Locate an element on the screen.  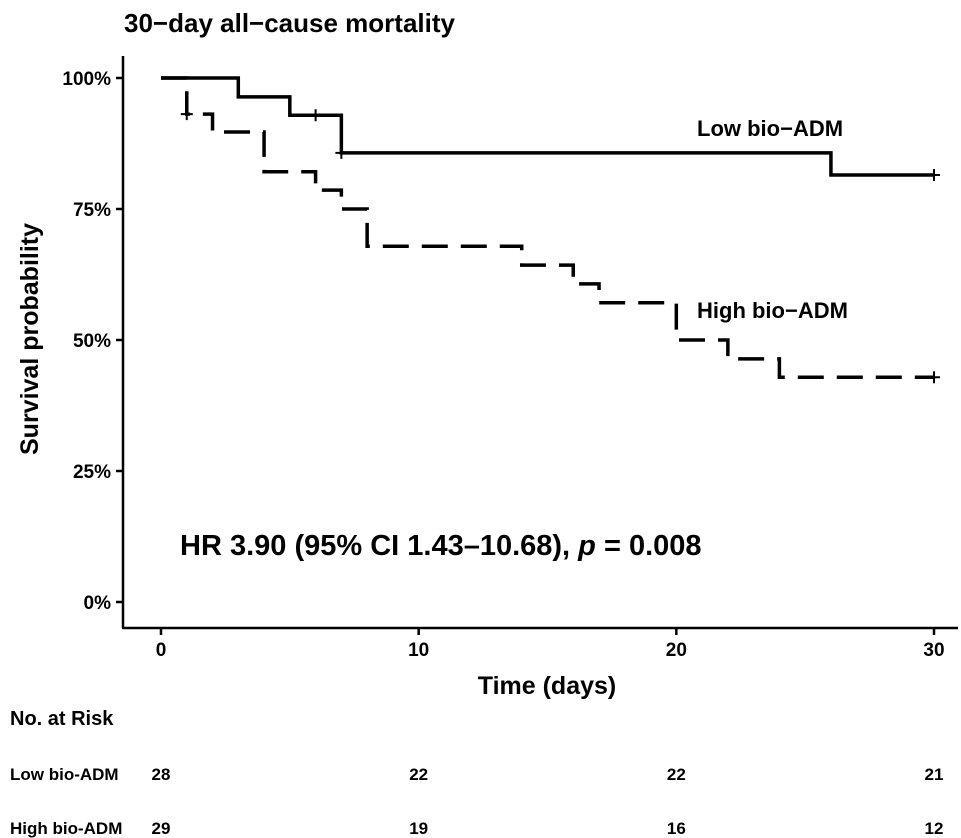
x-tick-label: 0 is located at coordinates (161, 650).